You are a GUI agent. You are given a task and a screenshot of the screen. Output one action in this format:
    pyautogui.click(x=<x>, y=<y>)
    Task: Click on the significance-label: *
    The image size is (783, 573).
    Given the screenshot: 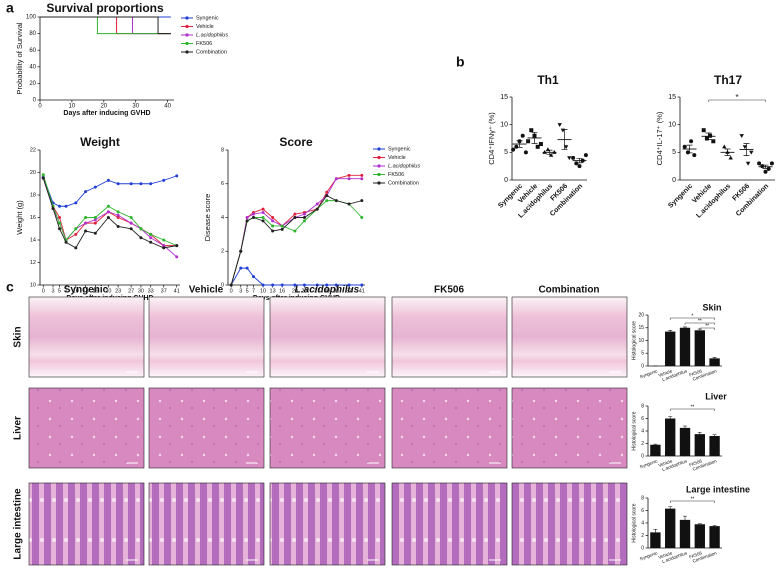 What is the action you would take?
    pyautogui.click(x=736, y=97)
    